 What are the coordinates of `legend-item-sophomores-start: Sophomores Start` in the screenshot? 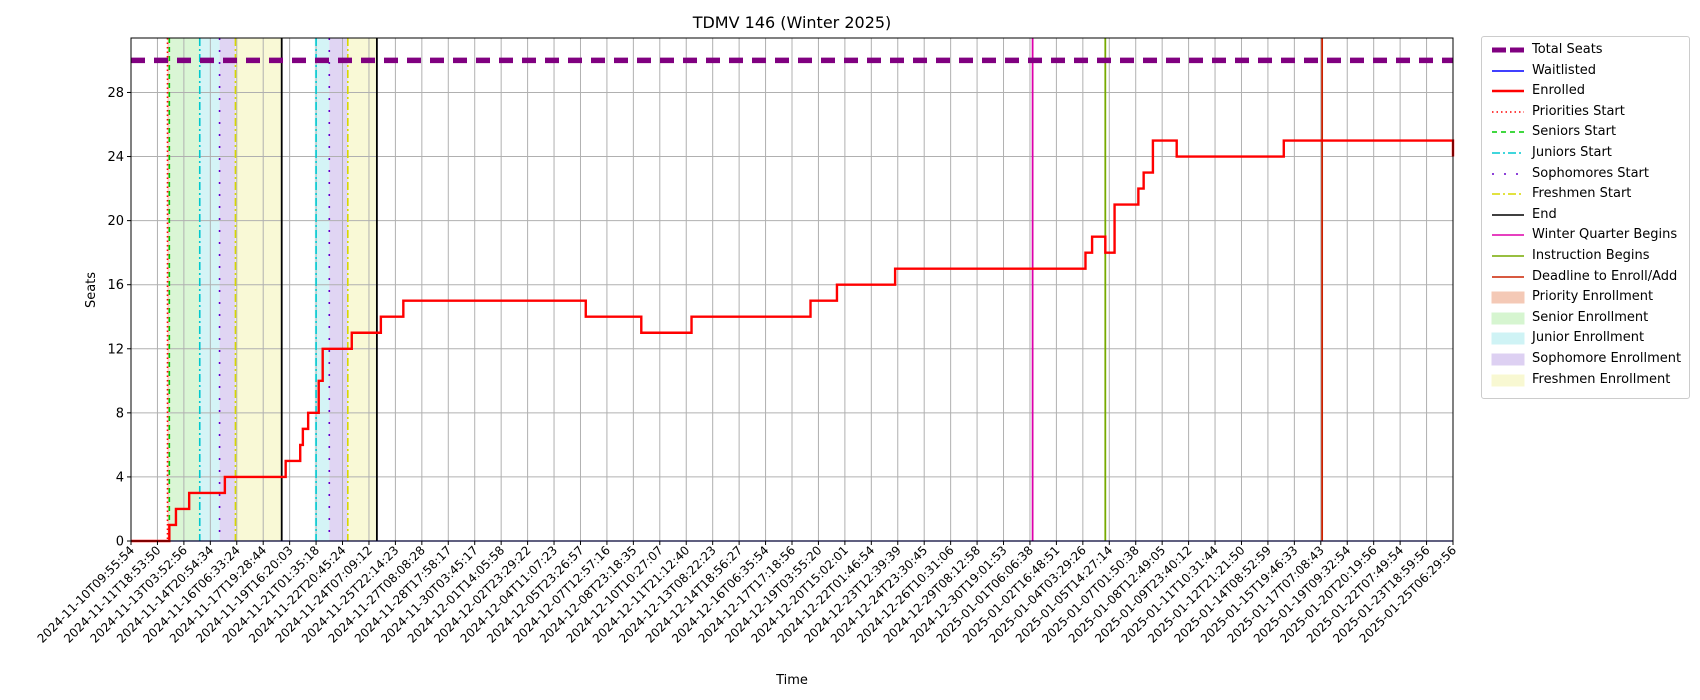 It's located at (1585, 174).